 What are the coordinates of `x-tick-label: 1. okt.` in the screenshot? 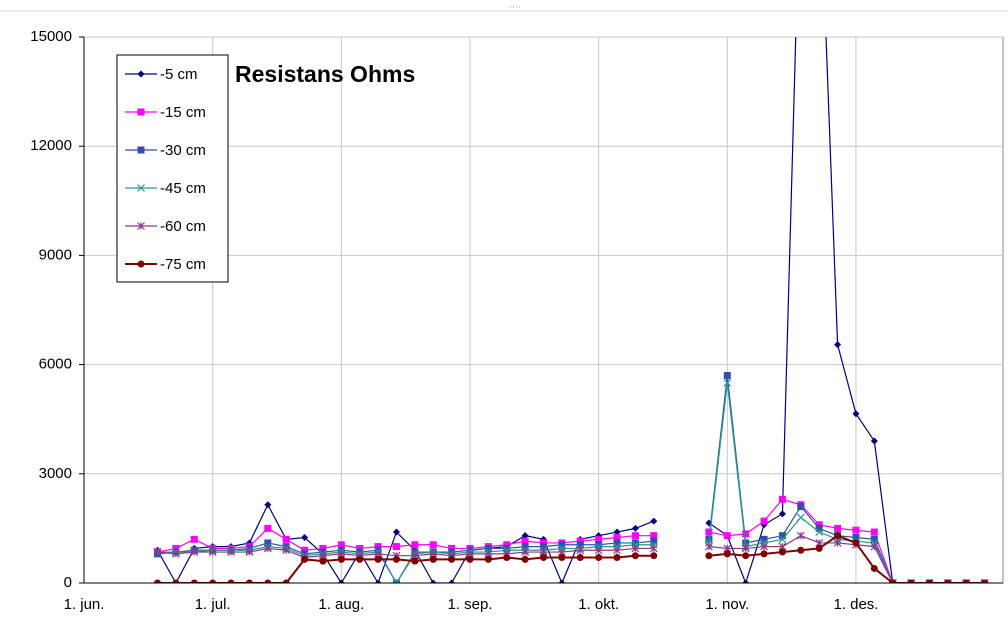 It's located at (598, 604).